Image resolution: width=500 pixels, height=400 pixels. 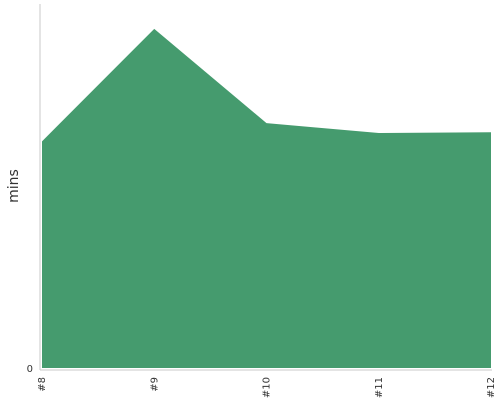 What do you see at coordinates (42, 384) in the screenshot?
I see `x-tick-label: #8` at bounding box center [42, 384].